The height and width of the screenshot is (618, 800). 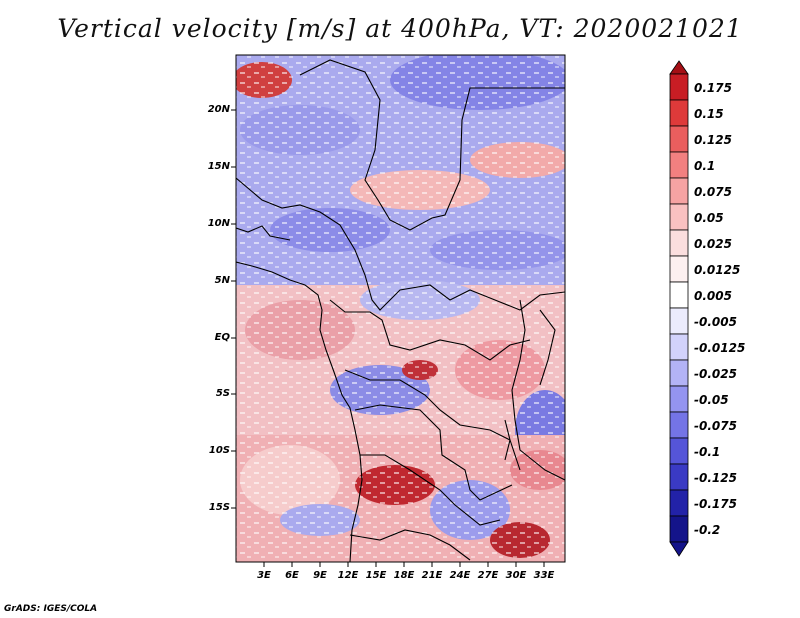 What do you see at coordinates (218, 223) in the screenshot?
I see `lat-label-10n: 10N` at bounding box center [218, 223].